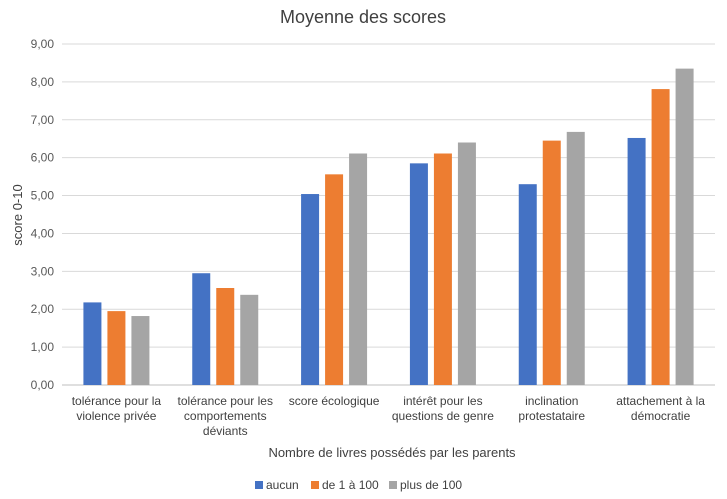  I want to click on y-tick-label: 4,00, so click(43, 233).